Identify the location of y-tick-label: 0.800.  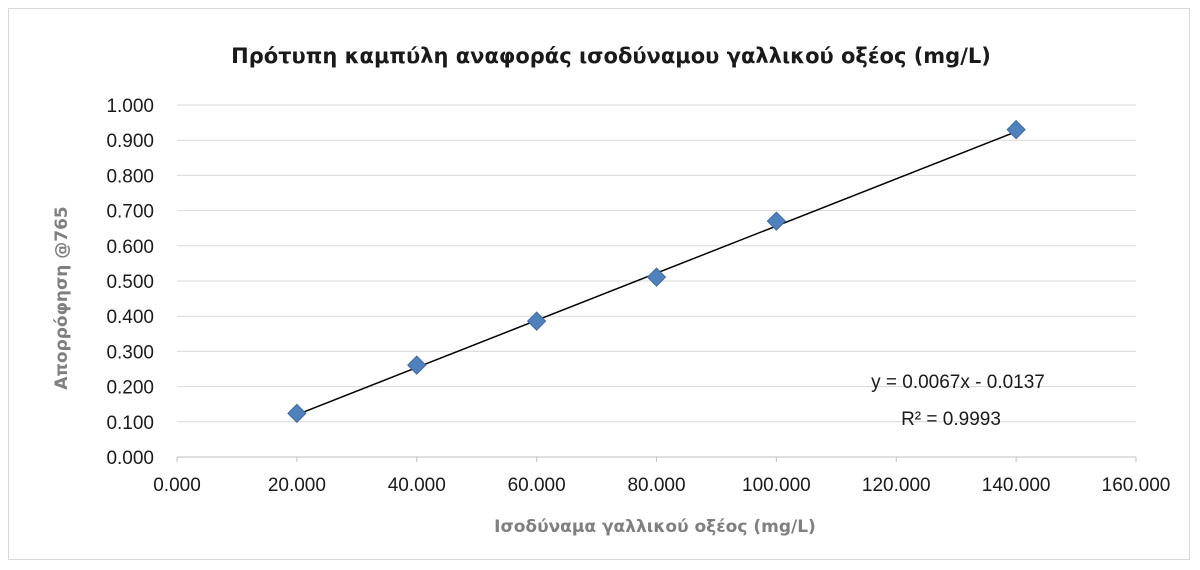
(130, 176).